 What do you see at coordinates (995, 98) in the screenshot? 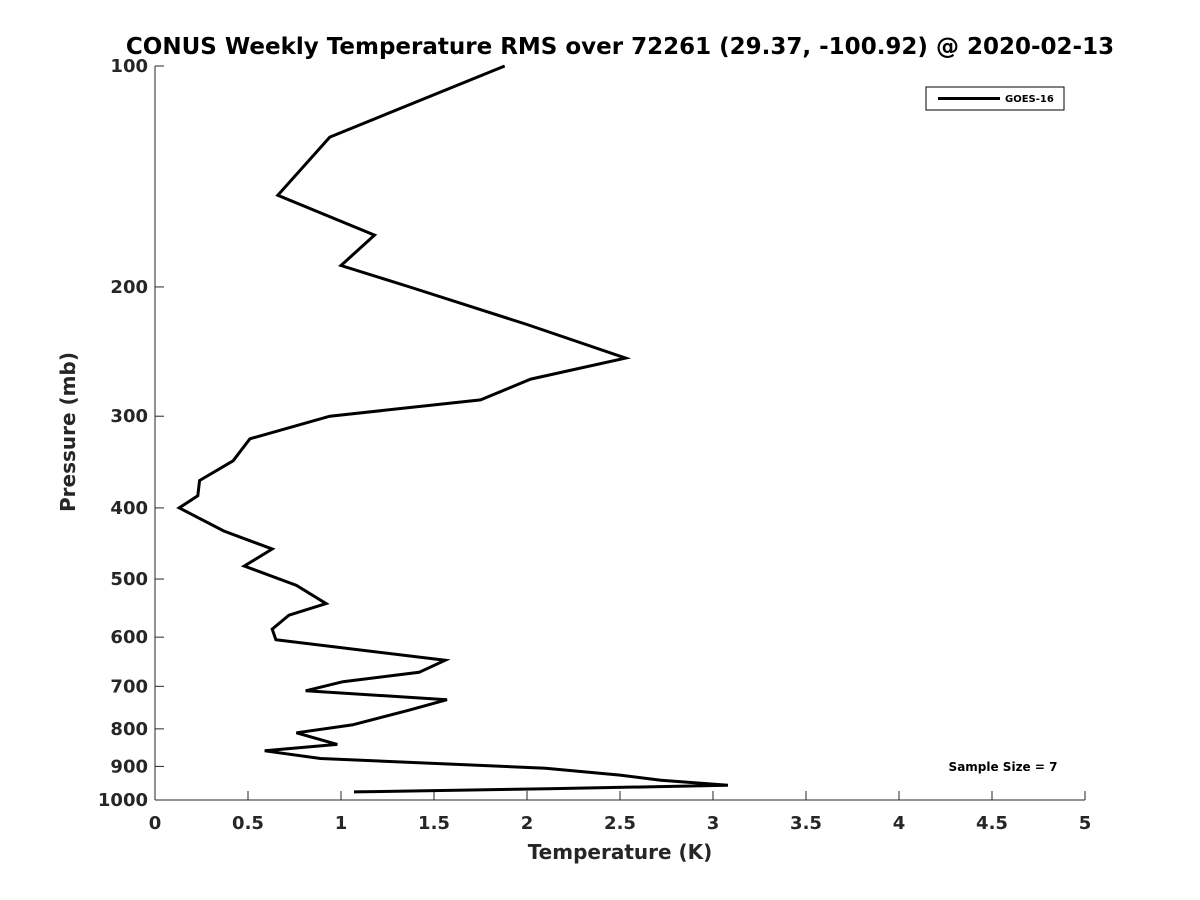
I see `legend: GOES-16` at bounding box center [995, 98].